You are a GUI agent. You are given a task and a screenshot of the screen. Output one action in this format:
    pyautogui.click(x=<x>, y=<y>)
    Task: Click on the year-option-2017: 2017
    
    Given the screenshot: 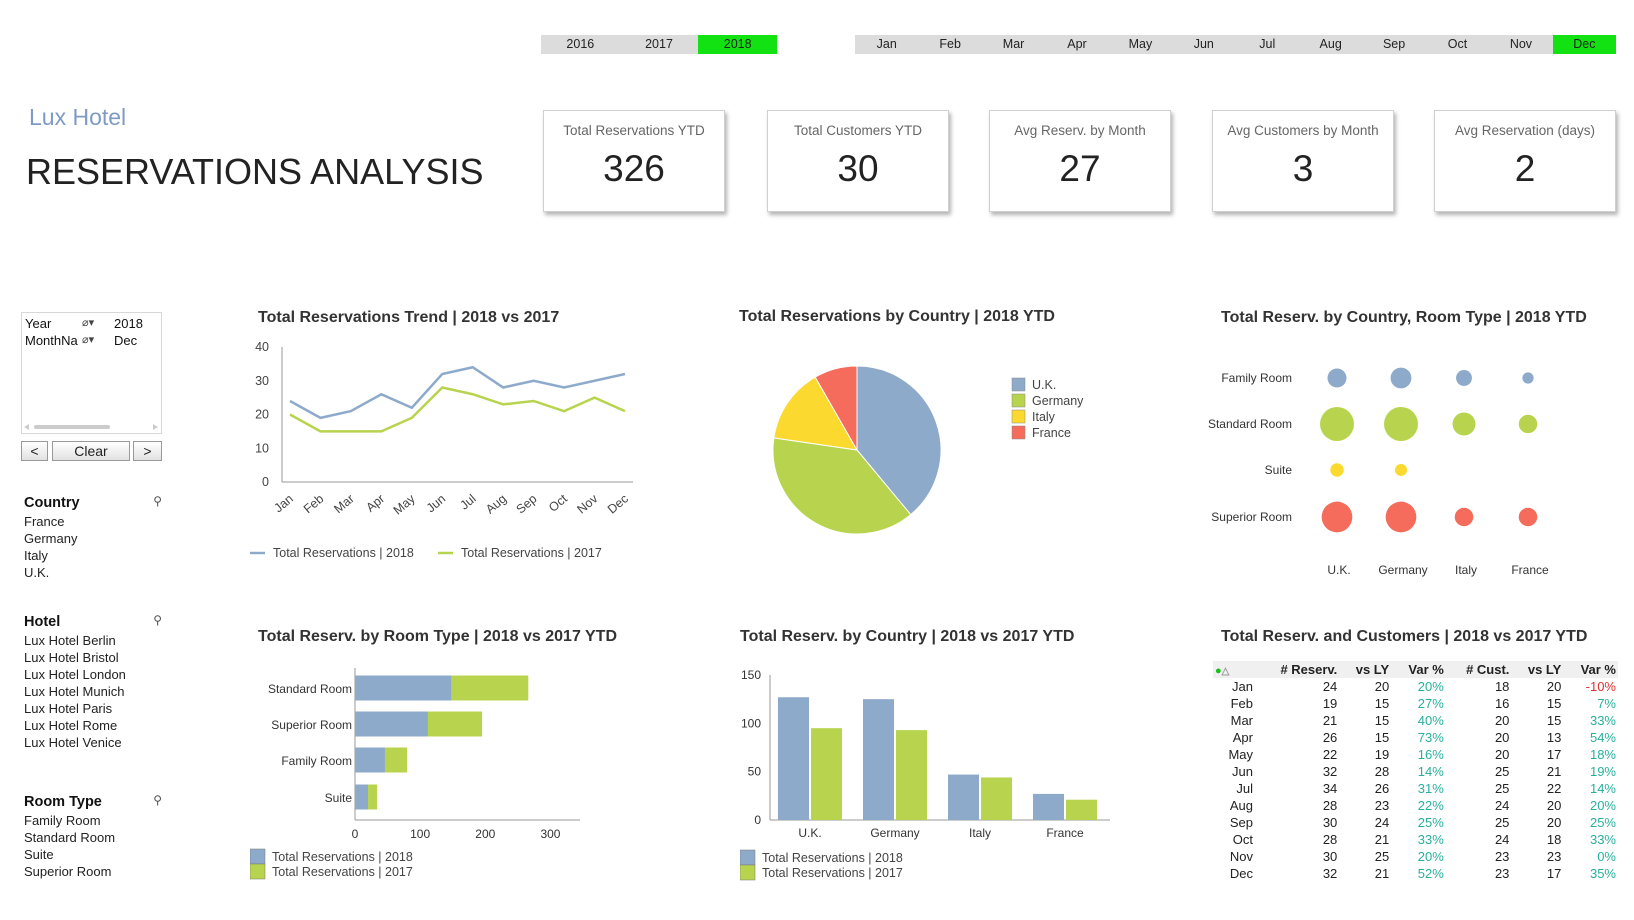 What is the action you would take?
    pyautogui.click(x=659, y=44)
    